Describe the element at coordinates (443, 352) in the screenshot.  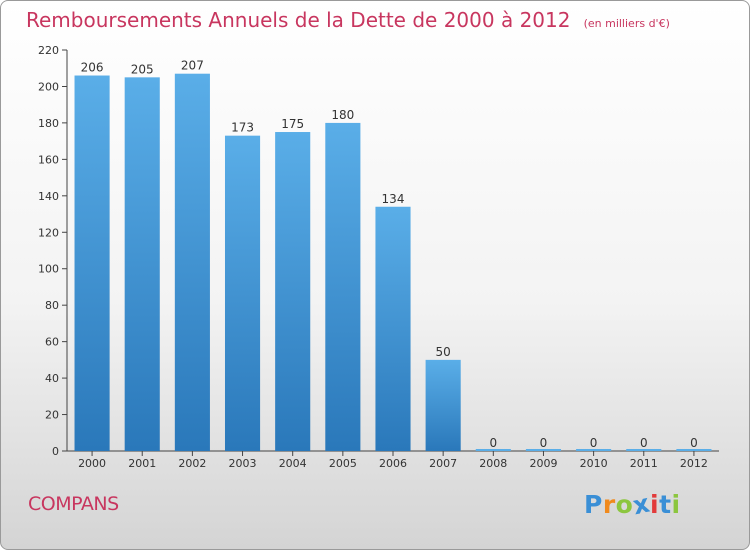
I see `data-label-2007: 50` at that location.